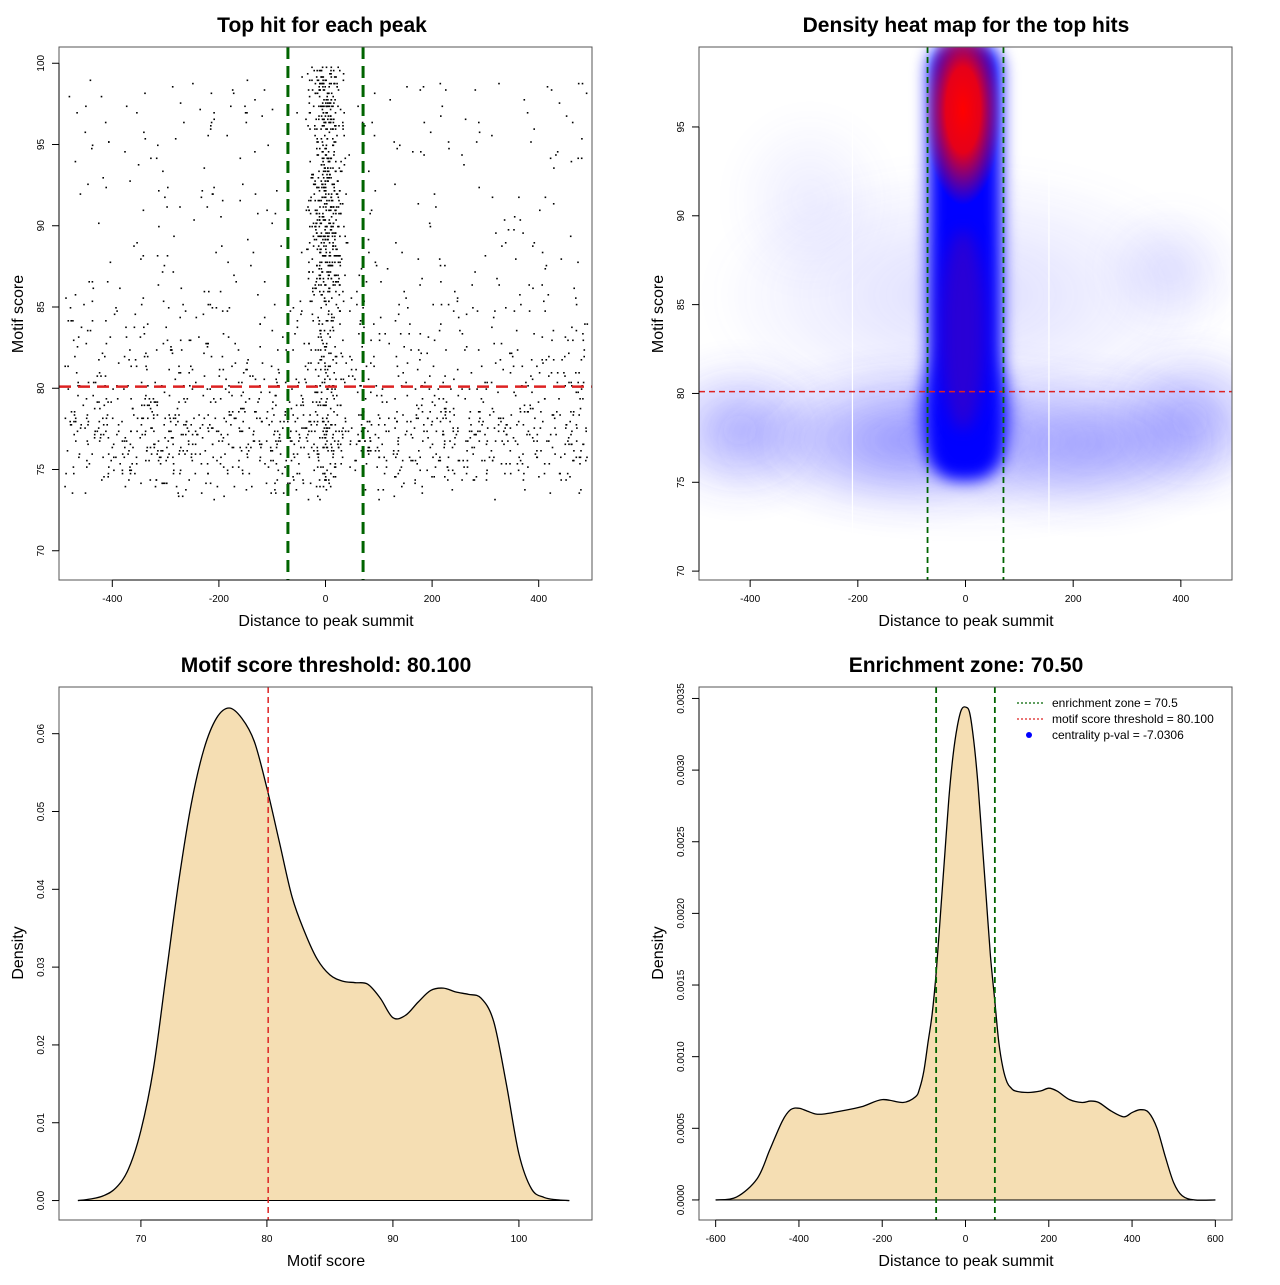 This screenshot has height=1285, width=1280. I want to click on heatmap-y-tick-label: 70, so click(681, 571).